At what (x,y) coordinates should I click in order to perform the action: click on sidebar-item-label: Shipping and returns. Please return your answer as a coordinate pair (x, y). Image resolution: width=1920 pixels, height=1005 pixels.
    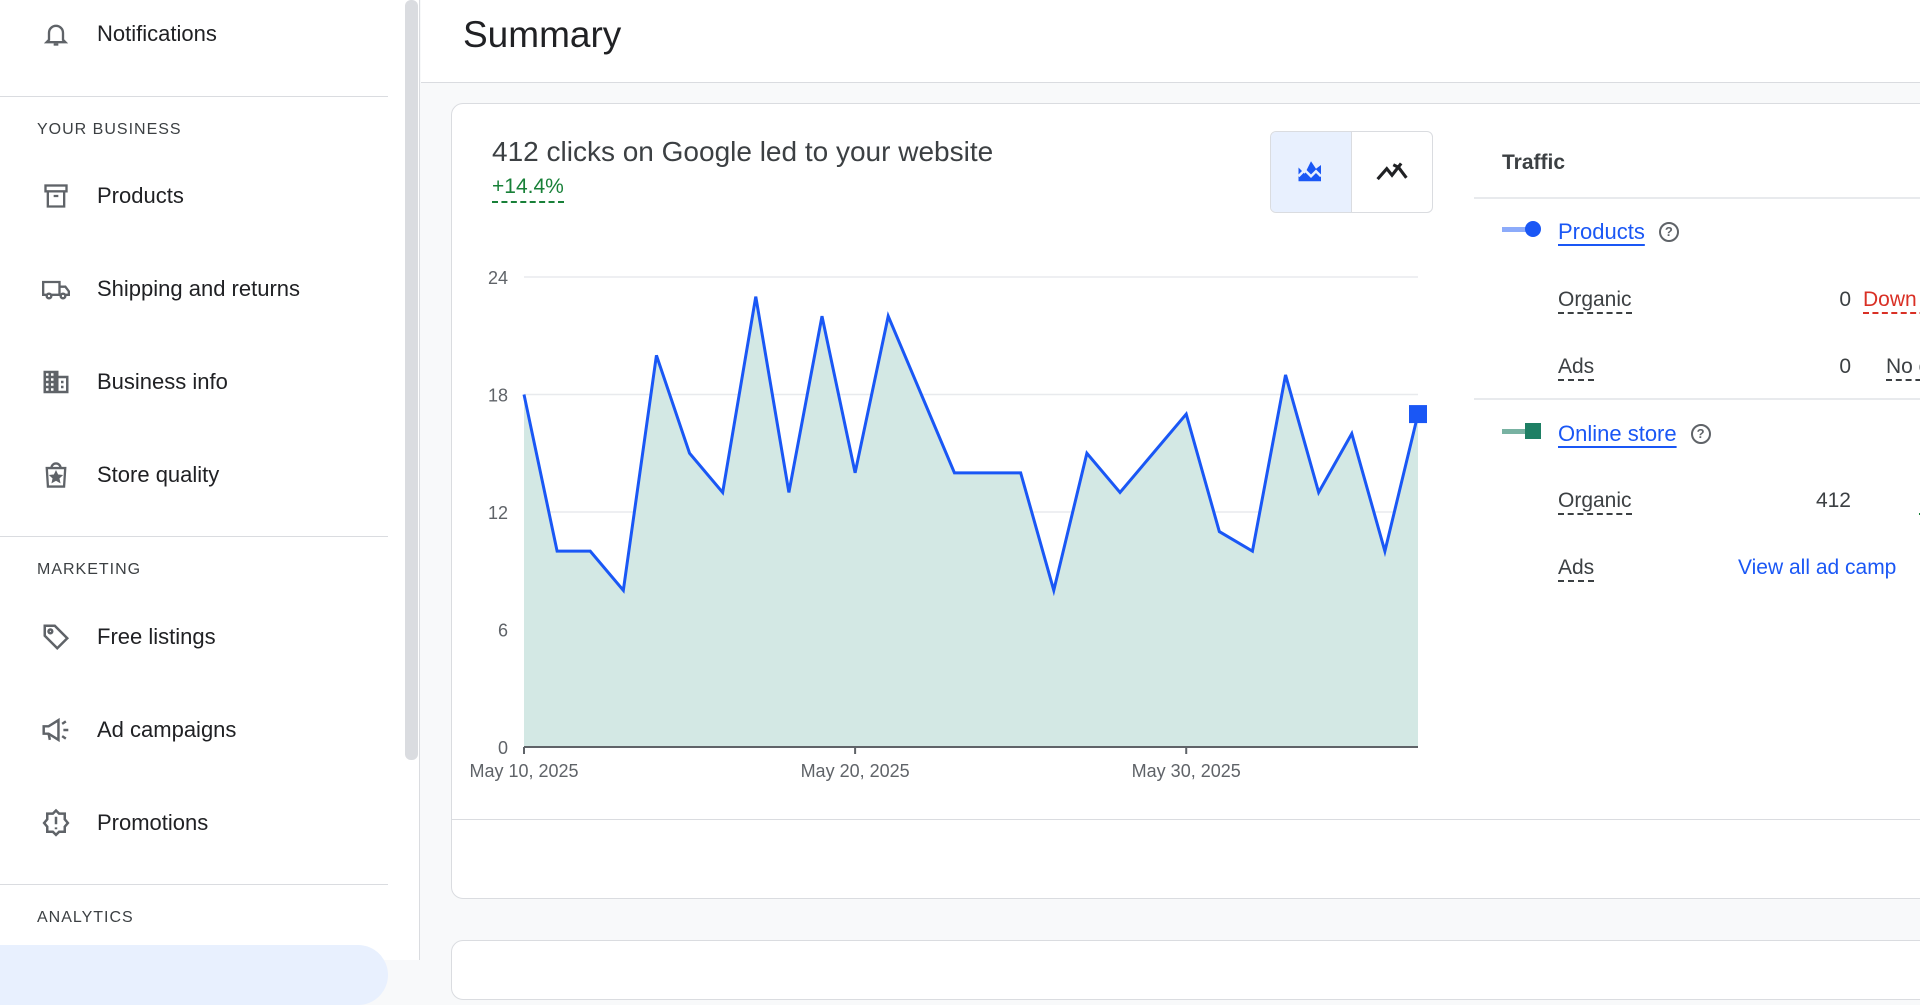
    Looking at the image, I should click on (199, 288).